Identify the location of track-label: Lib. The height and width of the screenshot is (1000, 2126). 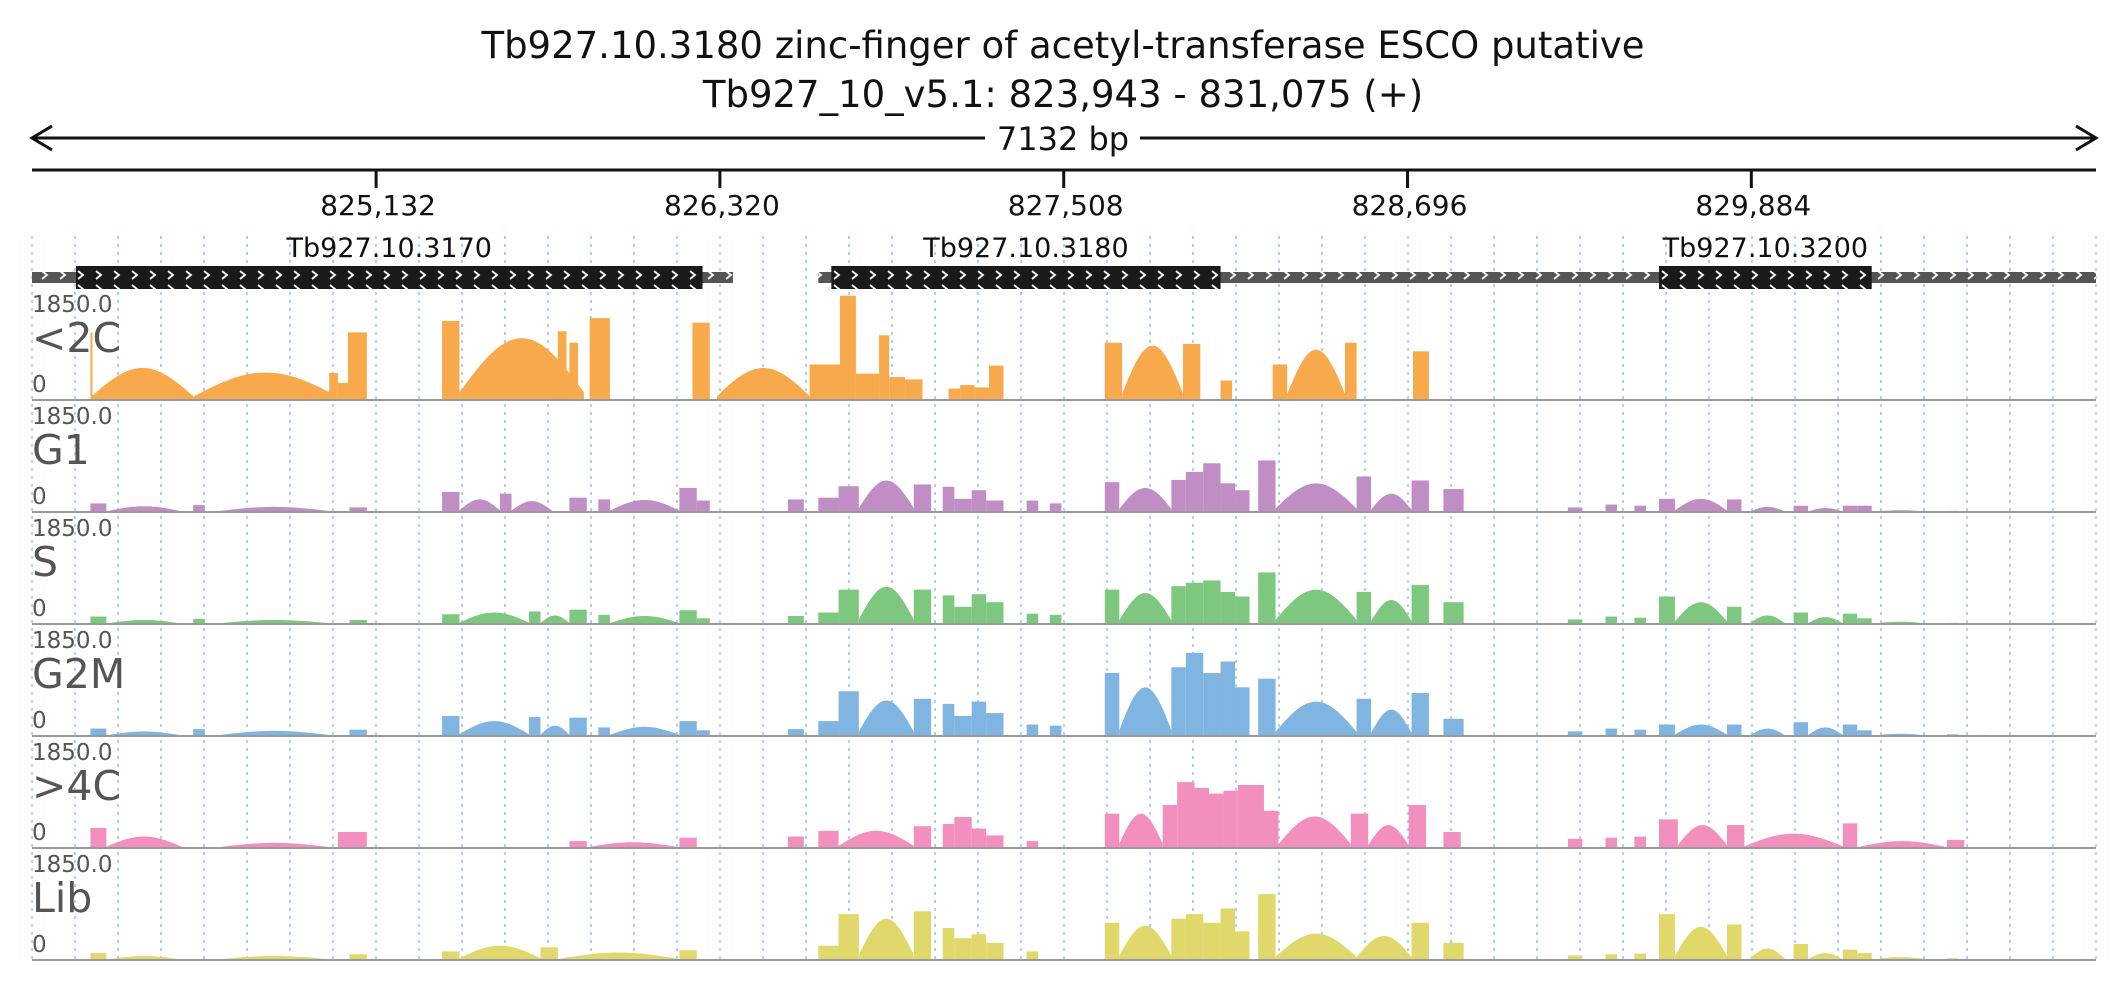
(62, 898).